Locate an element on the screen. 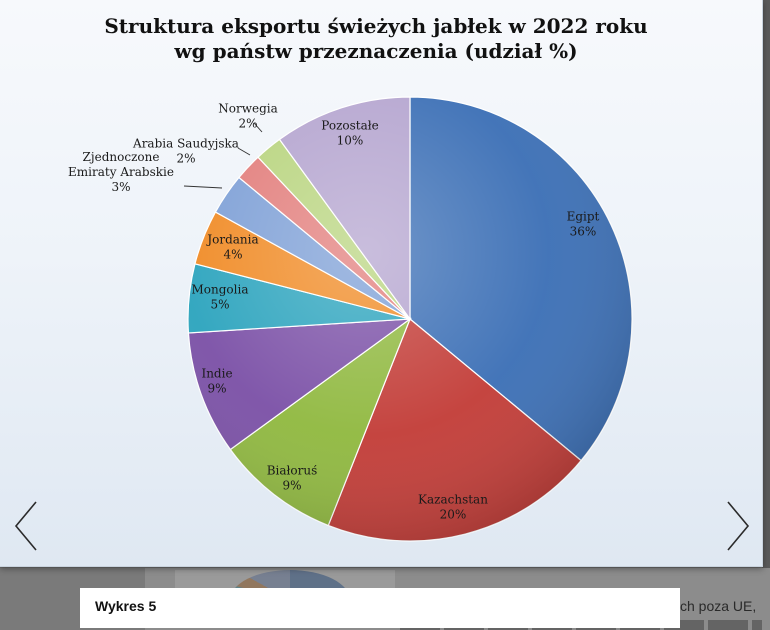  next-button is located at coordinates (736, 526).